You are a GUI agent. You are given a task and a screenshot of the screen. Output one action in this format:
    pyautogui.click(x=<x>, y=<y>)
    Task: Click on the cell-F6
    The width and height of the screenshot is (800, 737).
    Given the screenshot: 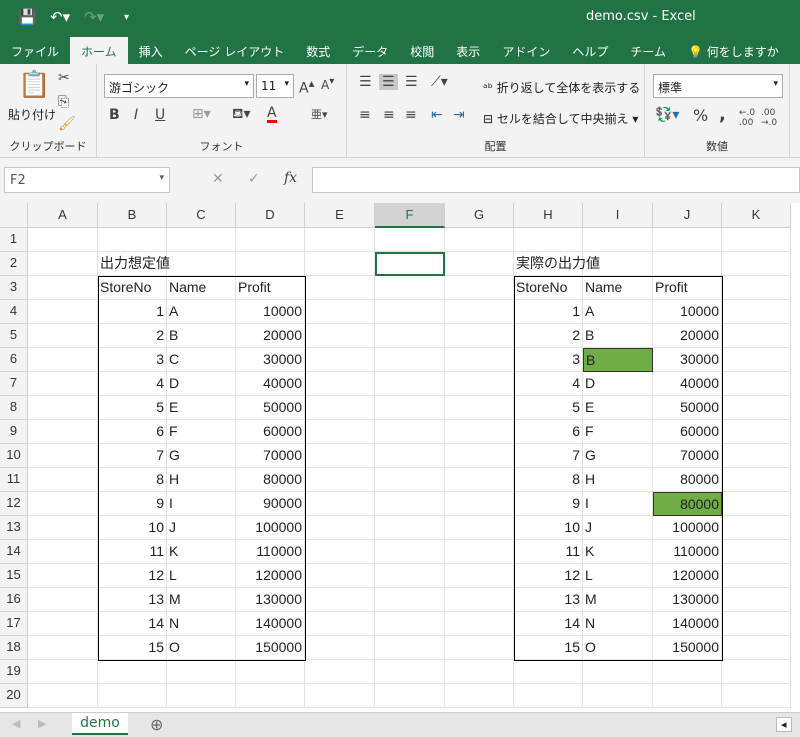 What is the action you would take?
    pyautogui.click(x=410, y=360)
    